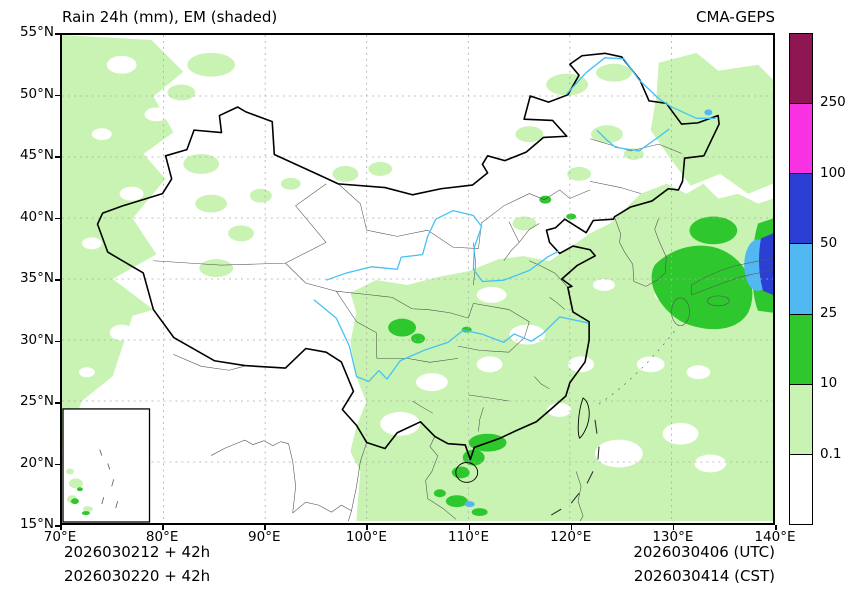 The image size is (860, 606). I want to click on x-tick-label: 120°E, so click(571, 537).